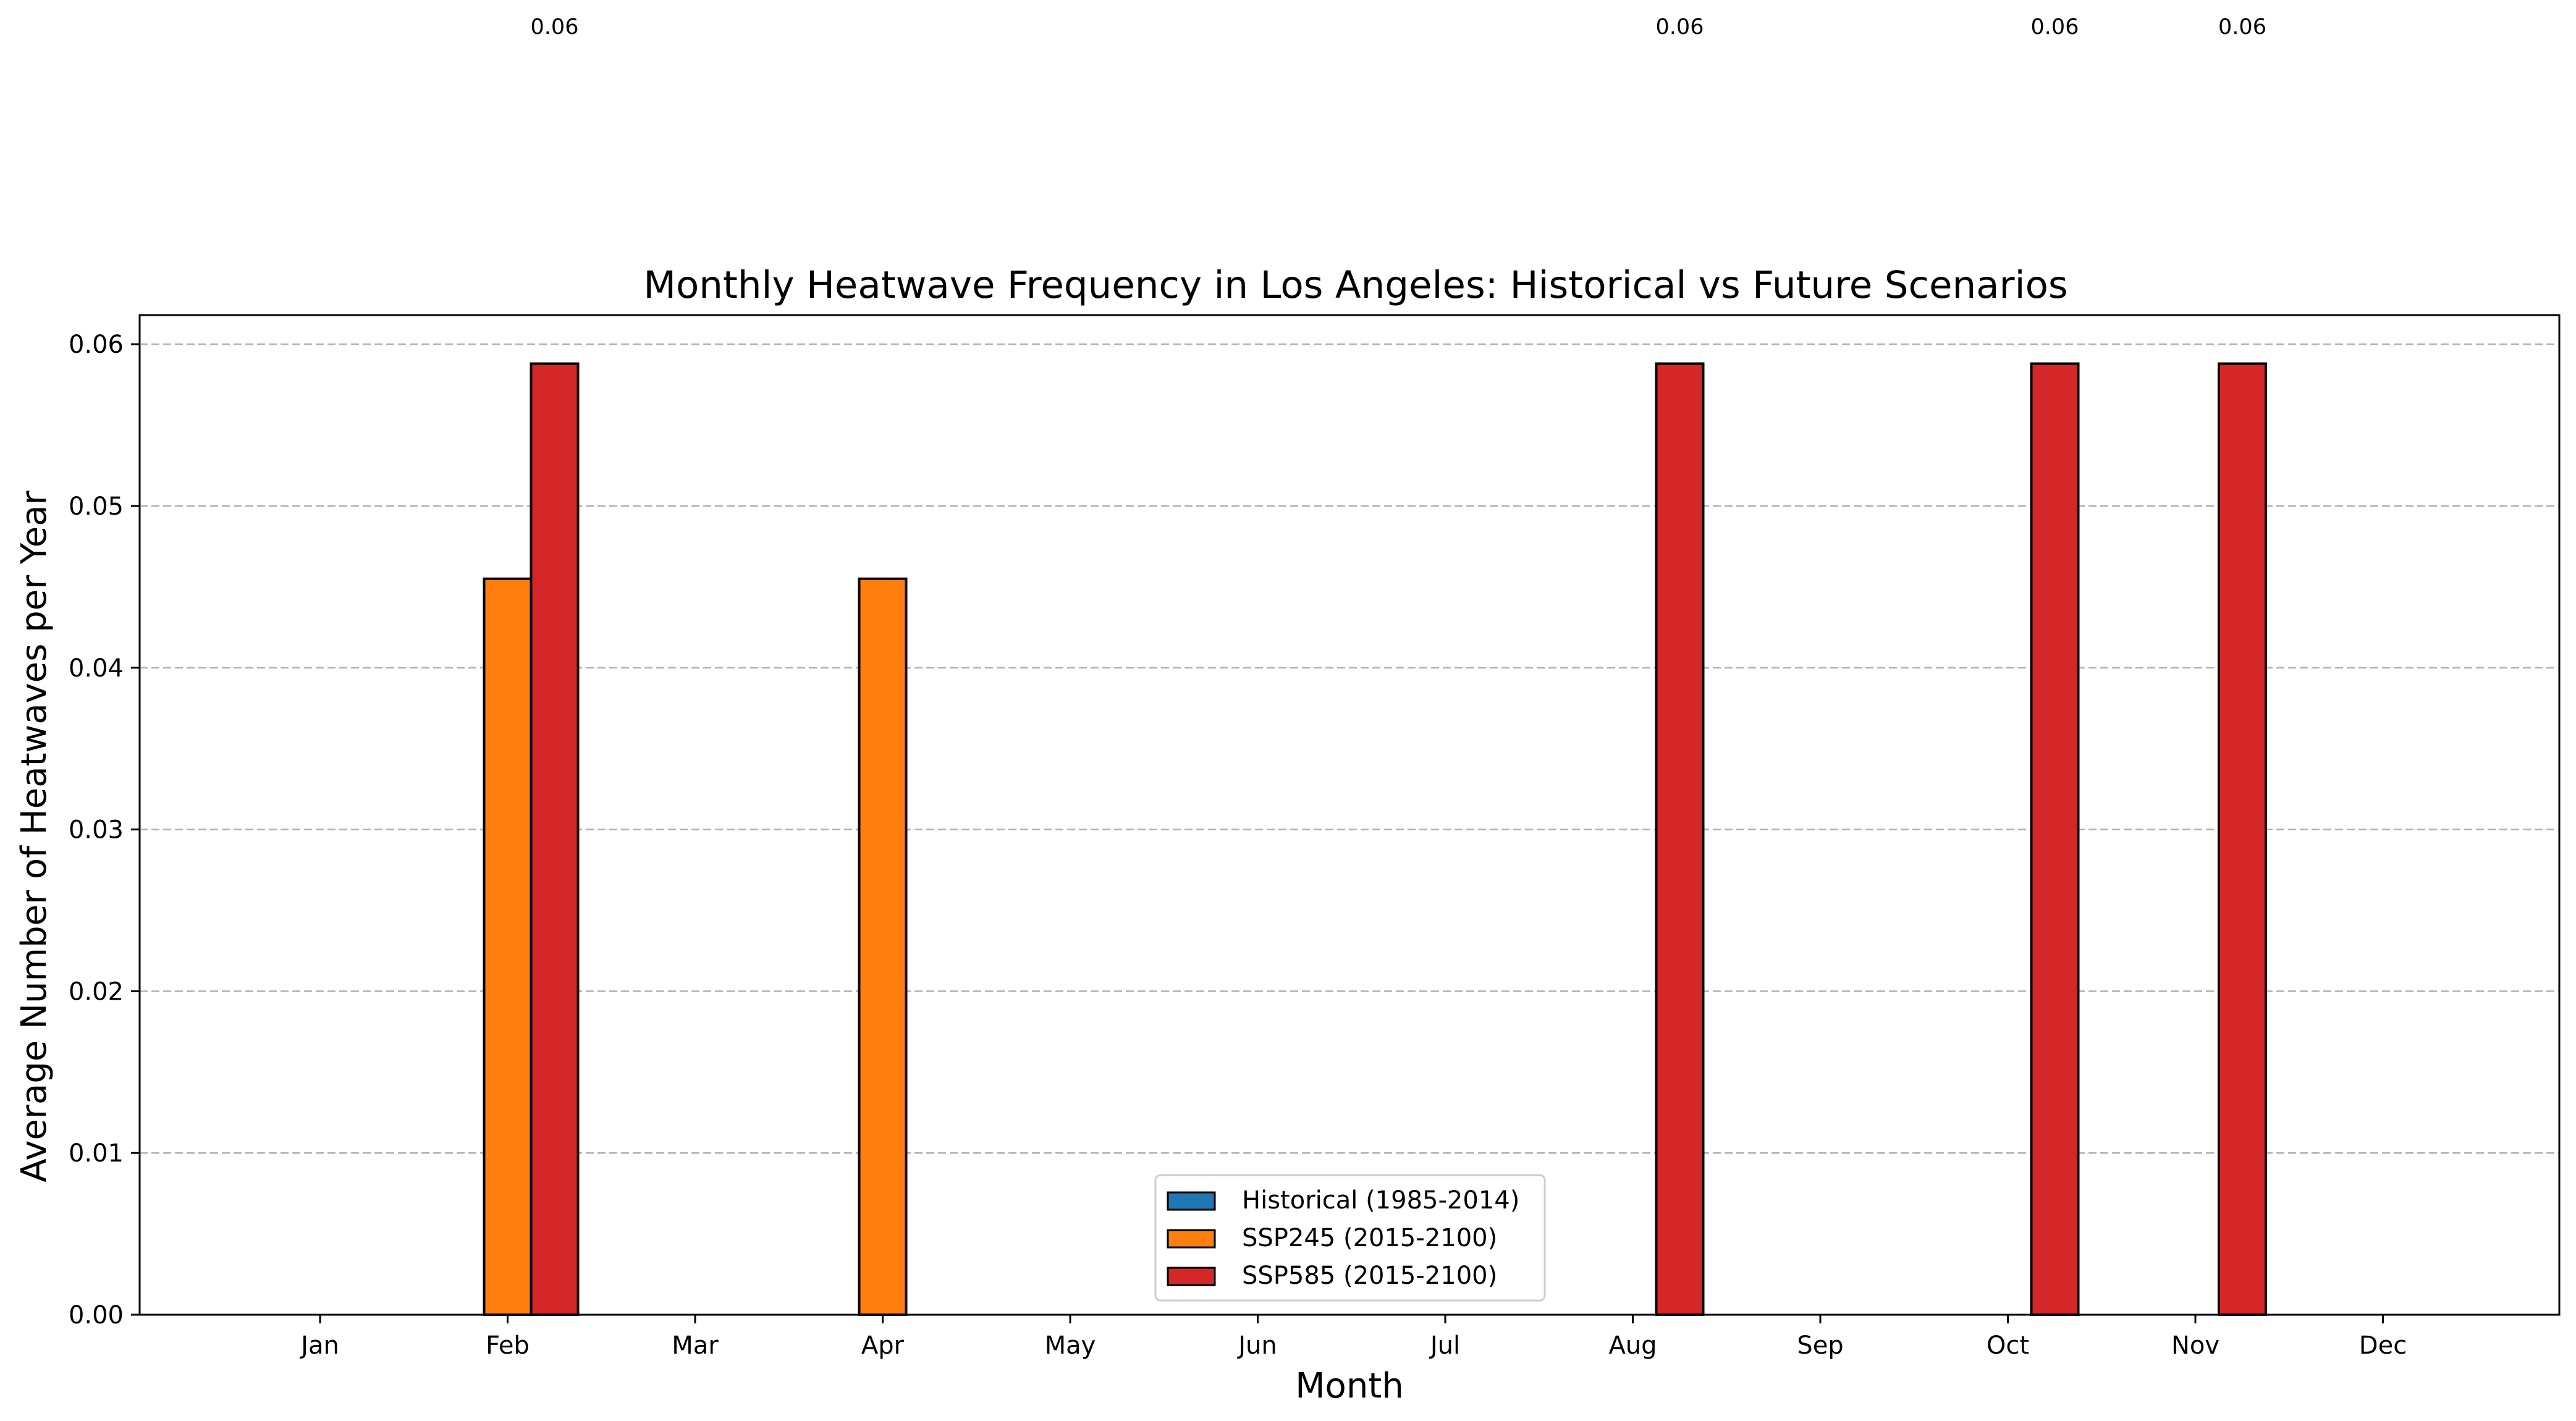  I want to click on x-tick-label: Dec, so click(2383, 1345).